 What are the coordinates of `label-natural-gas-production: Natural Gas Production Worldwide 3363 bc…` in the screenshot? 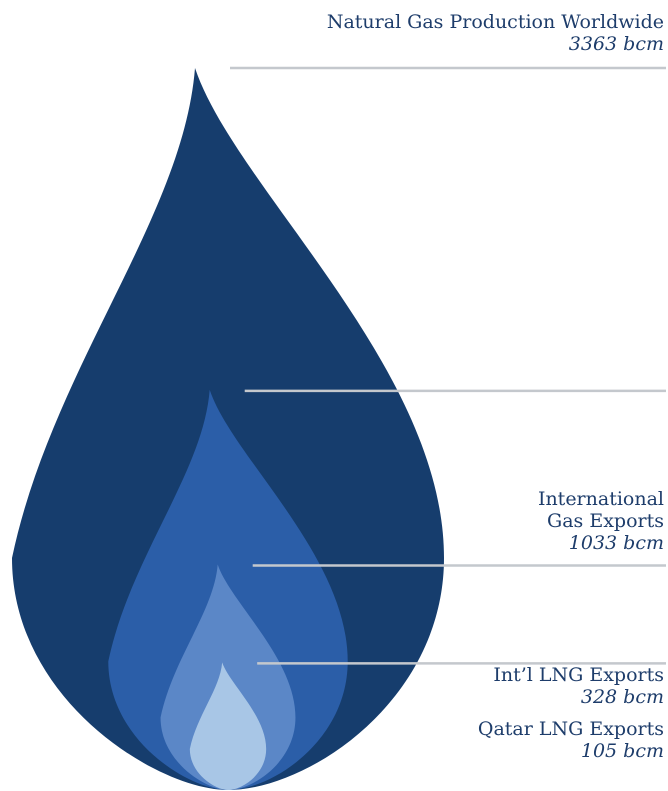 It's located at (495, 33).